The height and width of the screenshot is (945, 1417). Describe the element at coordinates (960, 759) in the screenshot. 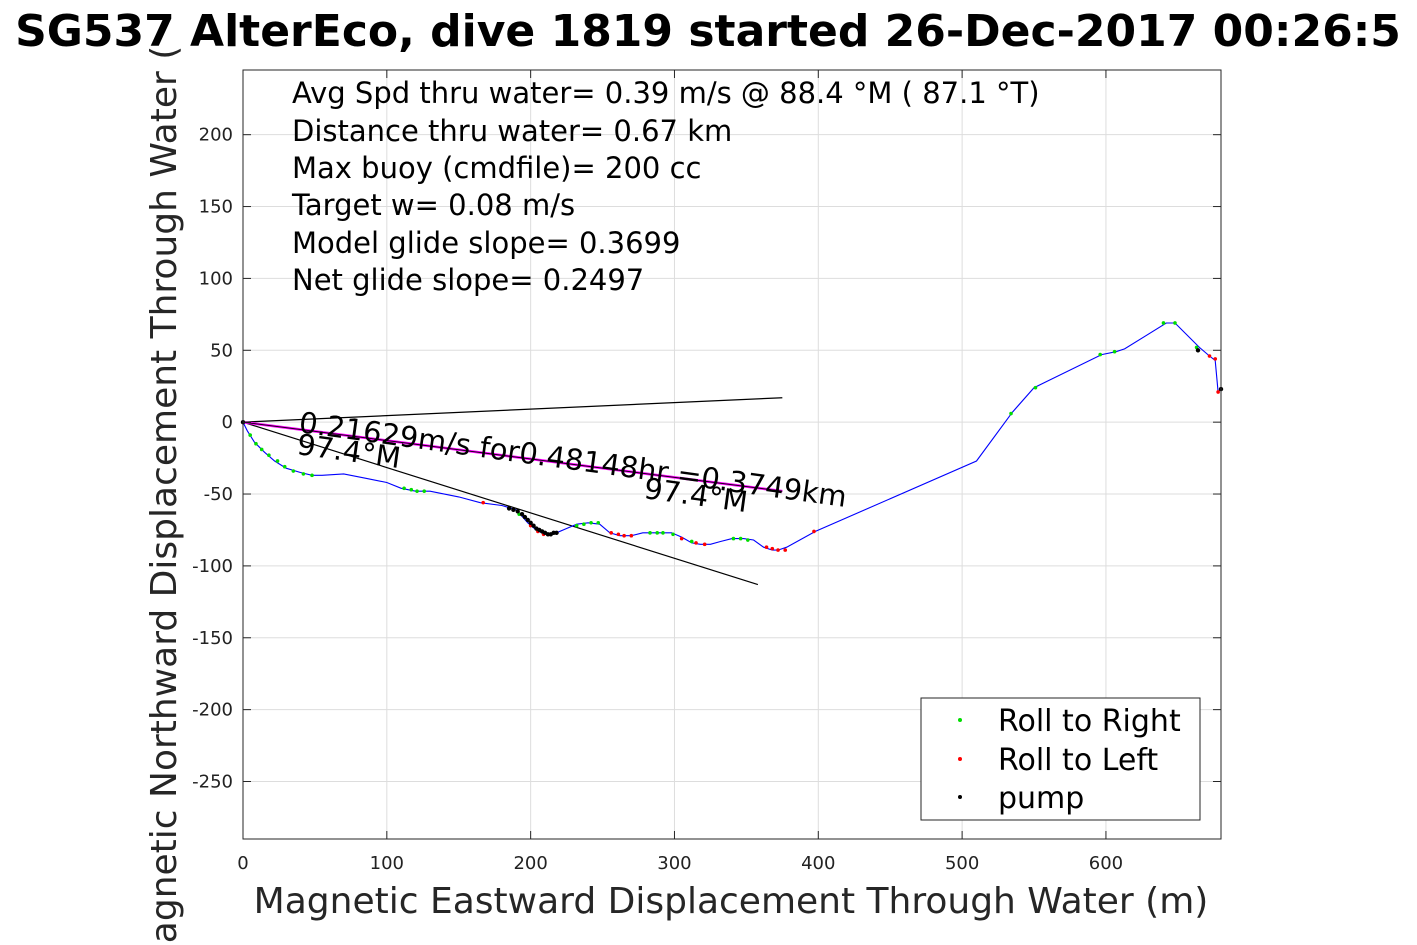

I see `legend-marker-roll-left` at that location.